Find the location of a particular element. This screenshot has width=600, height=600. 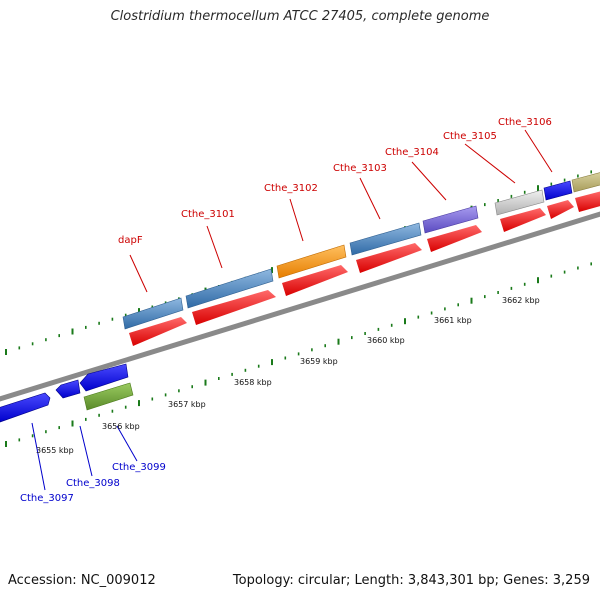

cds-dapF is located at coordinates (158, 331).